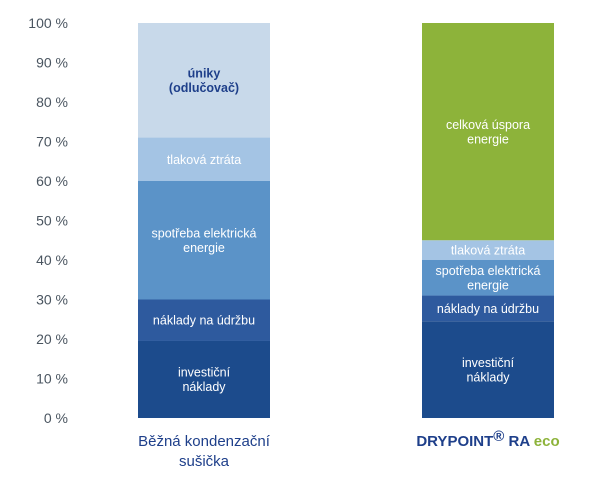 The width and height of the screenshot is (600, 489). What do you see at coordinates (349, 449) in the screenshot?
I see `x-axis: Běžná kondenzační sušička DRYPOINT® RA eco` at bounding box center [349, 449].